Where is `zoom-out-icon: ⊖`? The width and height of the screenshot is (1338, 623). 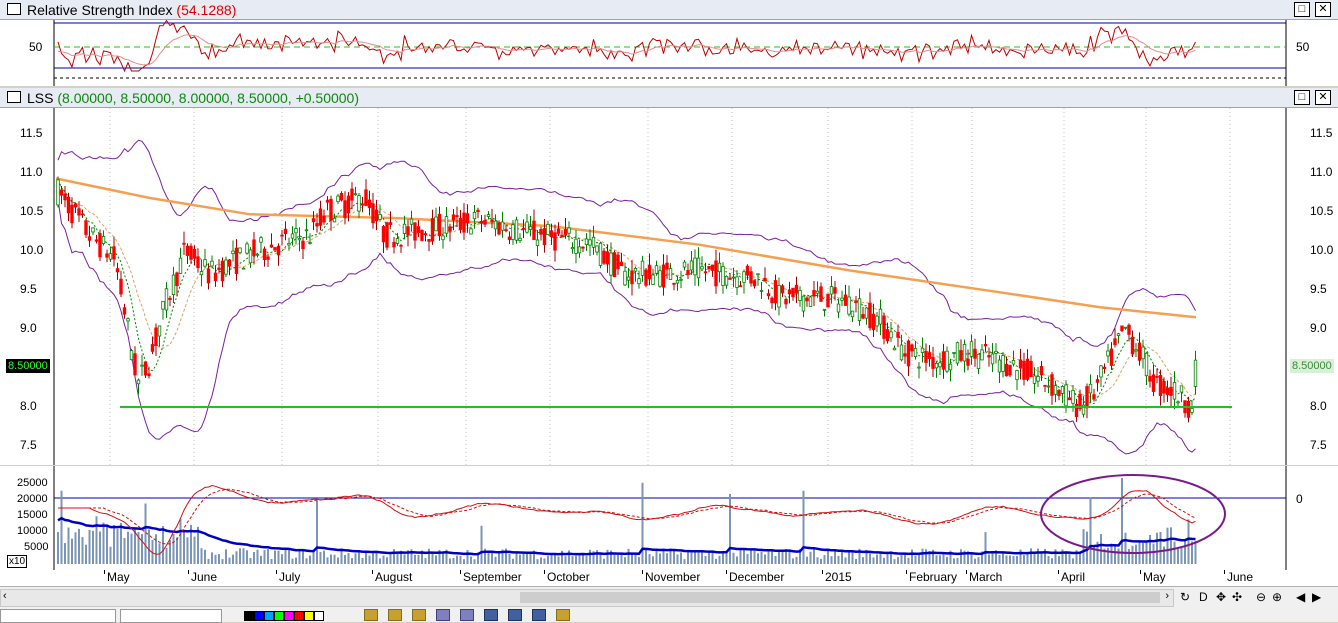
zoom-out-icon: ⊖ is located at coordinates (1261, 597).